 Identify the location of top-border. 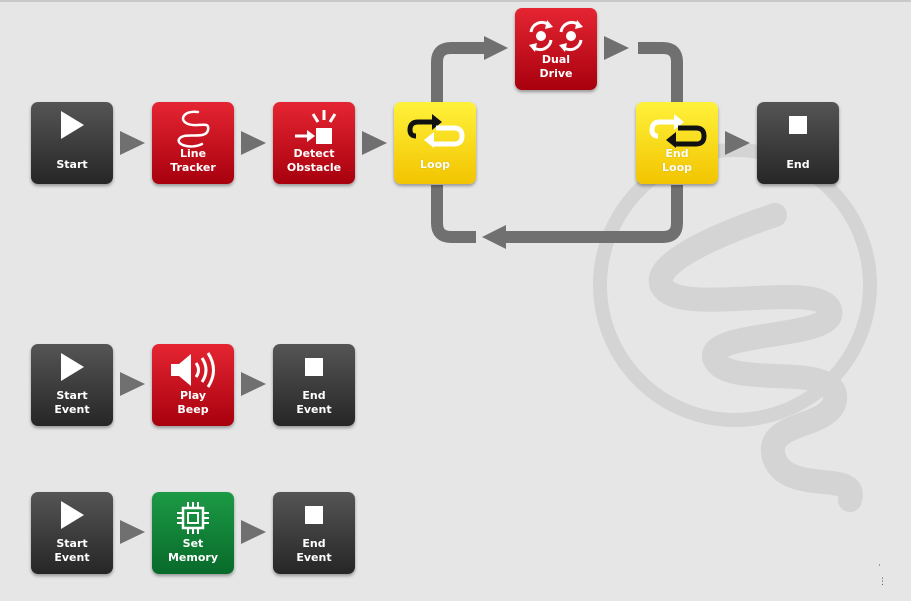
(455, 1).